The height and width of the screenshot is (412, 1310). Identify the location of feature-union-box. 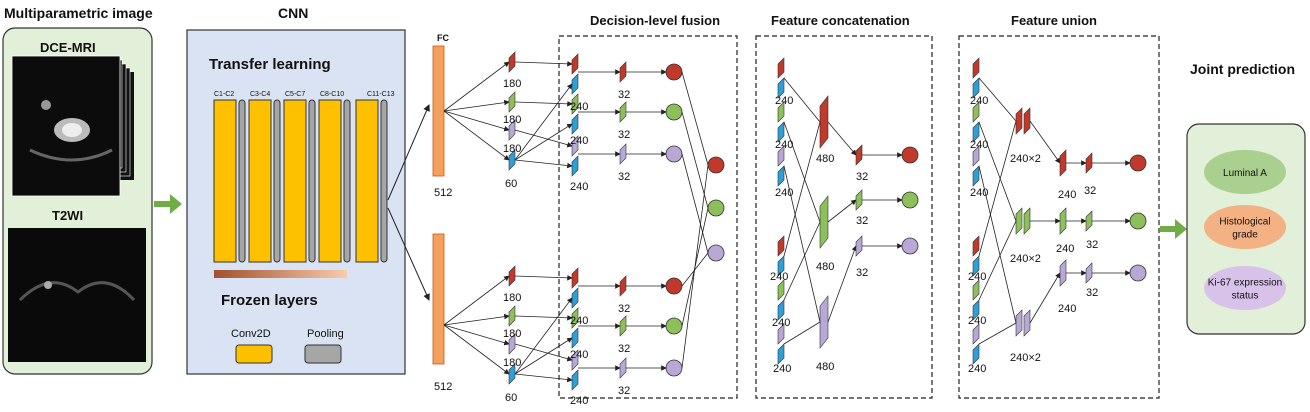
(1059, 217).